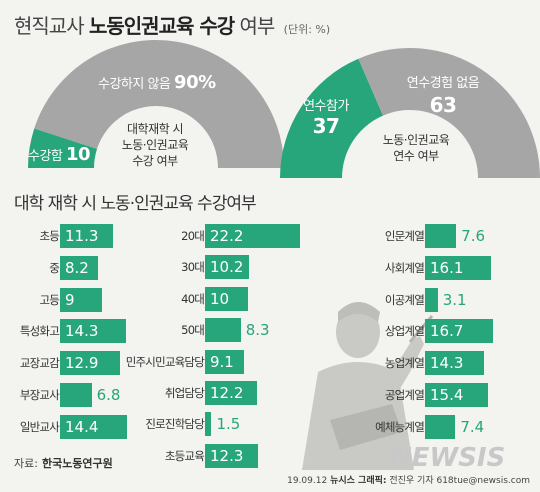 Image resolution: width=540 pixels, height=492 pixels. Describe the element at coordinates (443, 83) in the screenshot. I see `gauge2-slice2-label: 연수경험 없음` at that location.